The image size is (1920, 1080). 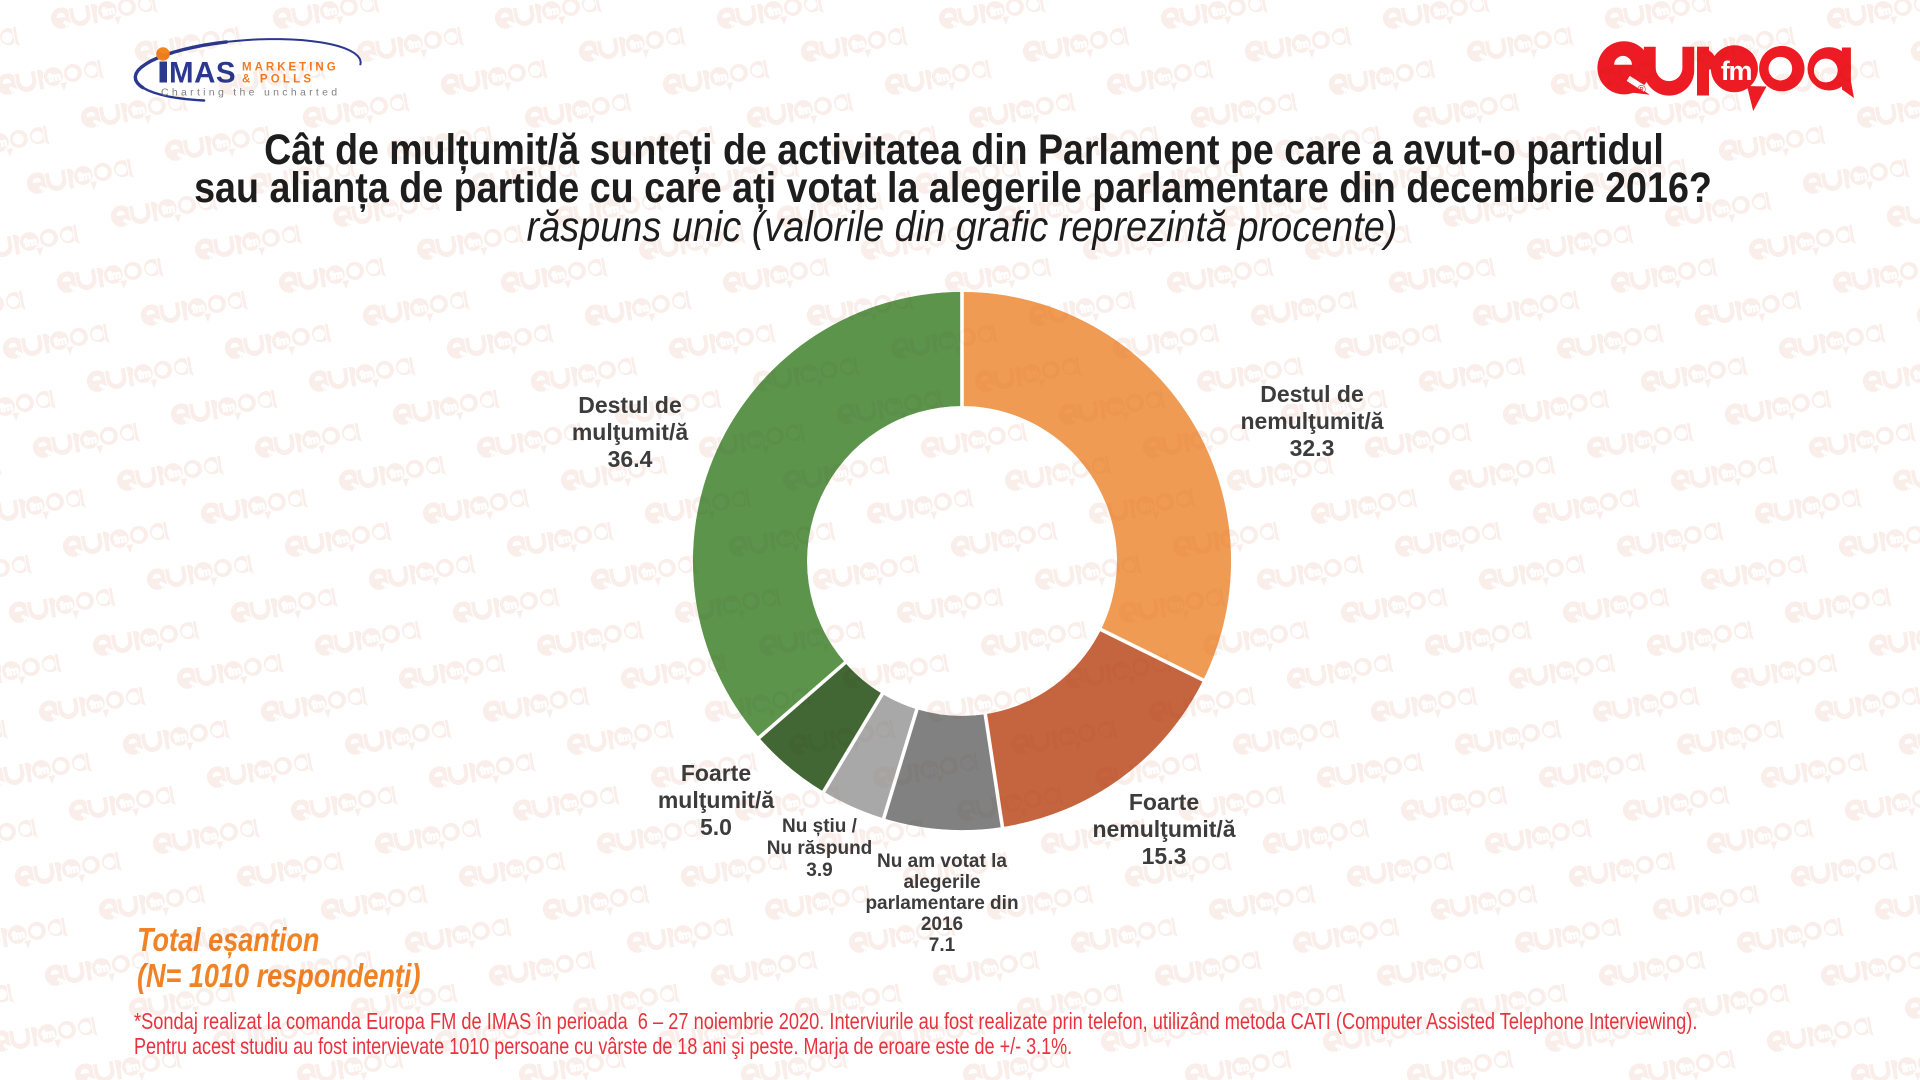 What do you see at coordinates (250, 93) in the screenshot?
I see `svg-text: Charting the uncharted` at bounding box center [250, 93].